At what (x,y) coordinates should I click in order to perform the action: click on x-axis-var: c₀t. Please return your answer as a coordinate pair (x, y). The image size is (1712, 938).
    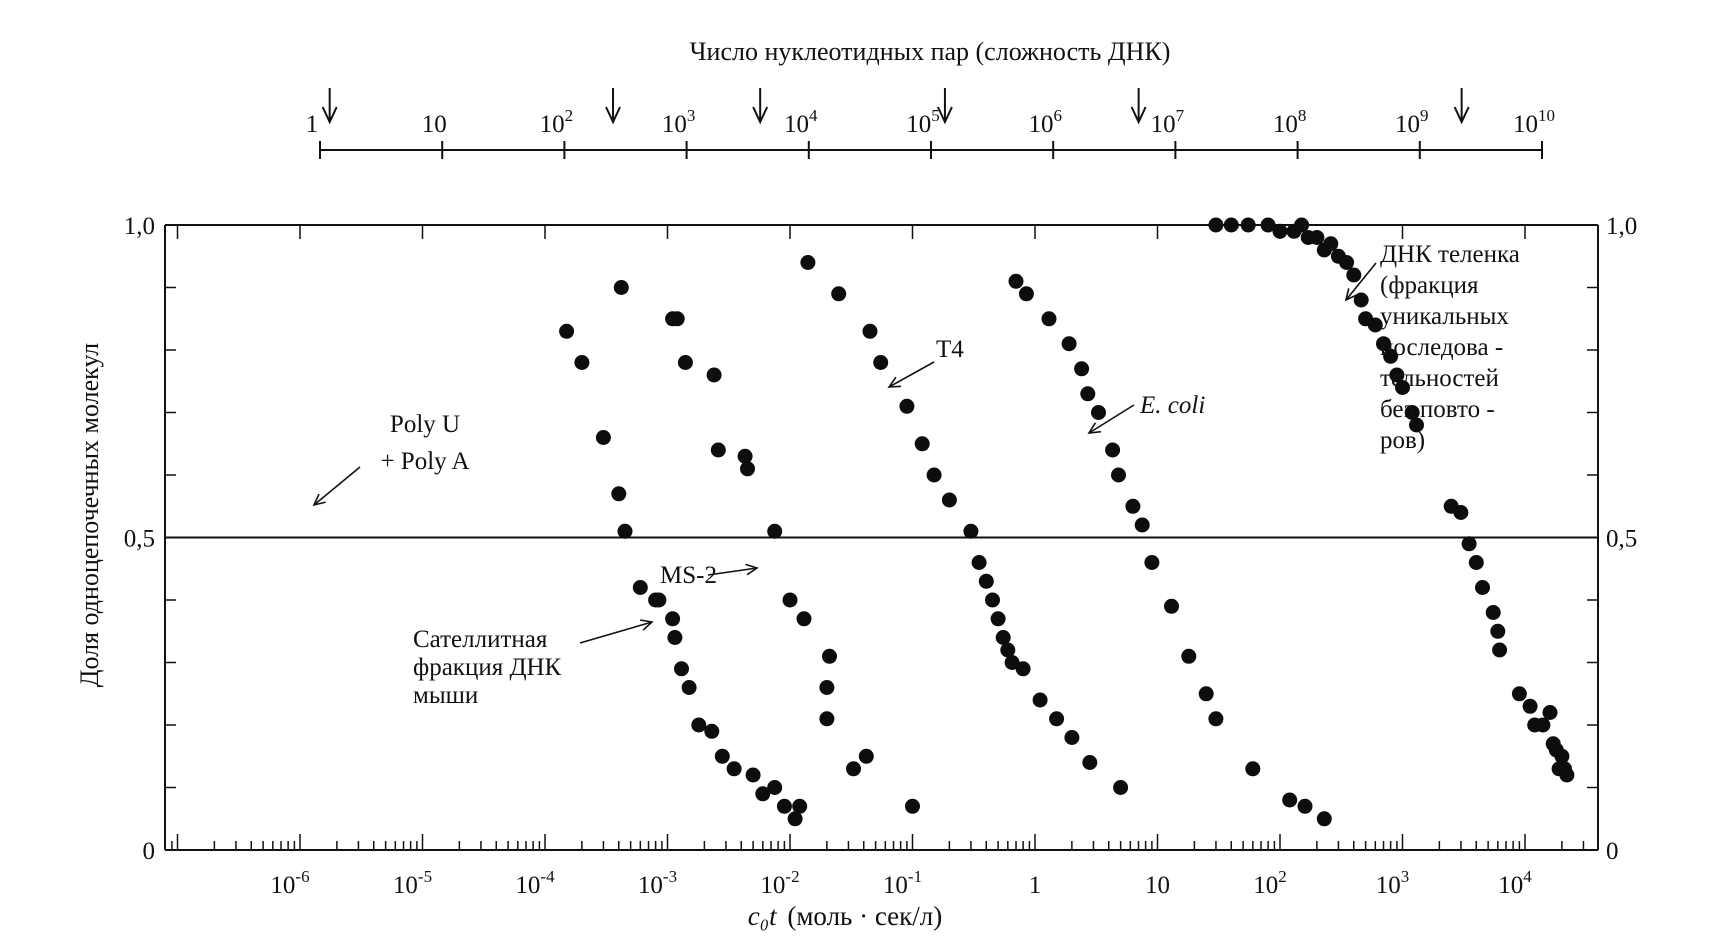
    Looking at the image, I should click on (763, 916).